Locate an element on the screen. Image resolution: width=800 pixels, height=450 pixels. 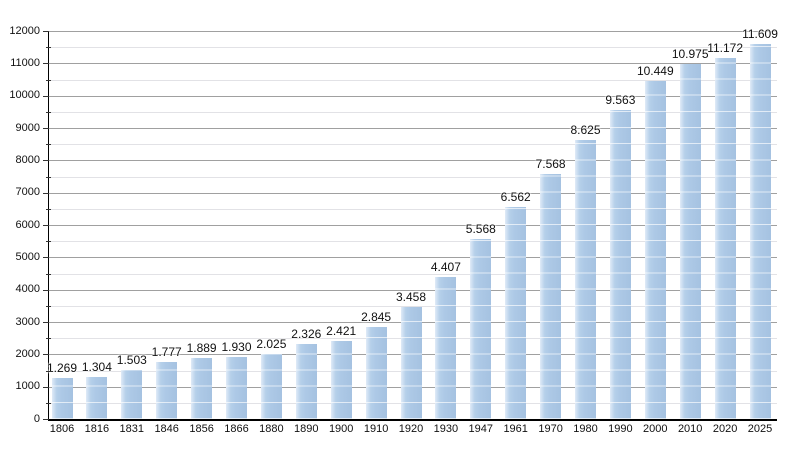
x-tick-label: 1920 is located at coordinates (411, 429).